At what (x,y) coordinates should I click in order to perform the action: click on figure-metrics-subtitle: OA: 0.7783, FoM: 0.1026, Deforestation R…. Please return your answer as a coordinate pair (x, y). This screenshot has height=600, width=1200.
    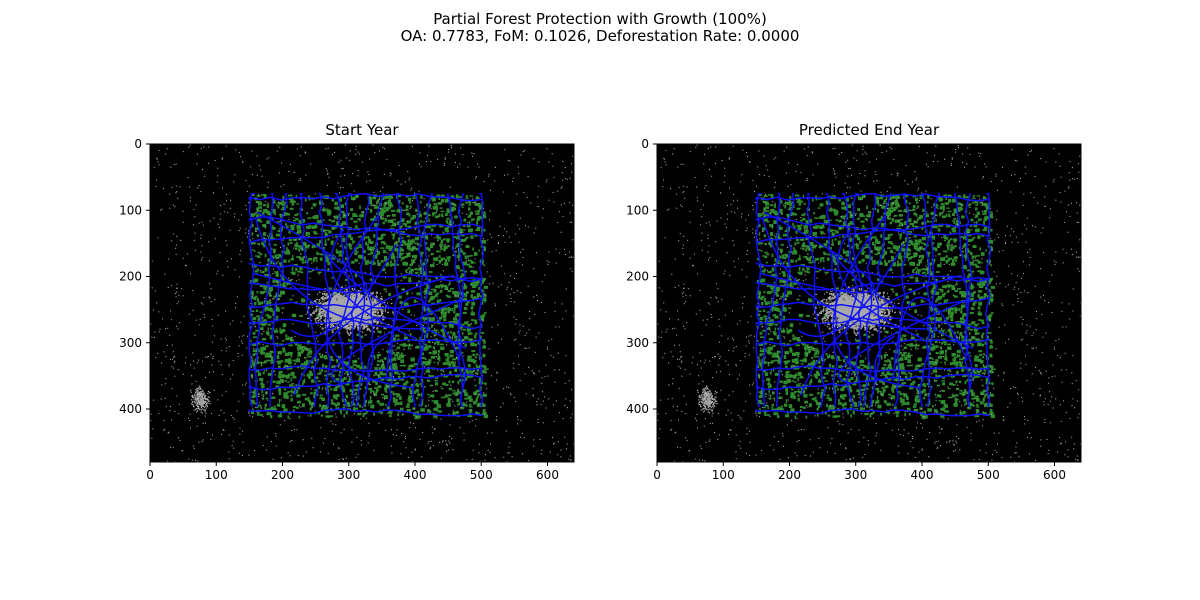
    Looking at the image, I should click on (600, 36).